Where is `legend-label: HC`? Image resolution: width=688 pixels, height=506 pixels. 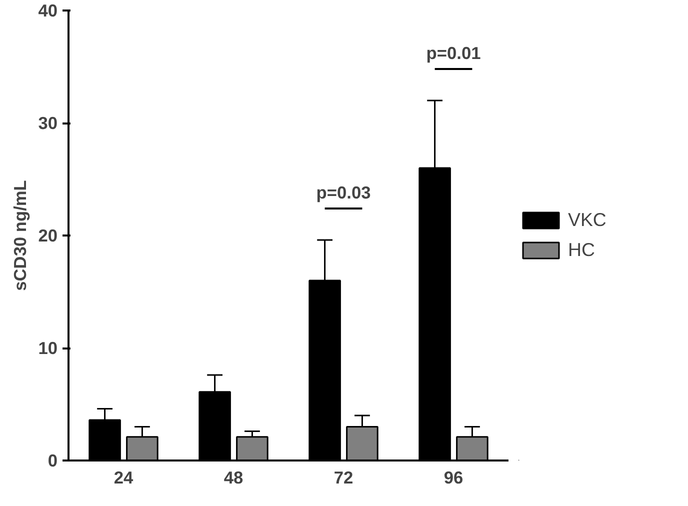
legend-label: HC is located at coordinates (581, 250).